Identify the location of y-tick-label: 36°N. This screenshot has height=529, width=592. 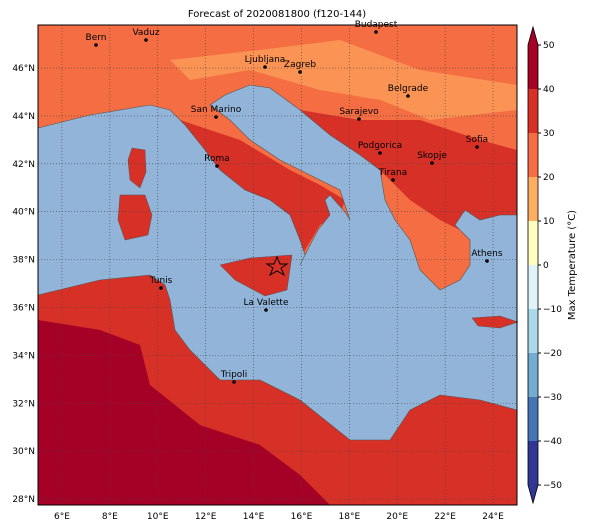
(23, 308).